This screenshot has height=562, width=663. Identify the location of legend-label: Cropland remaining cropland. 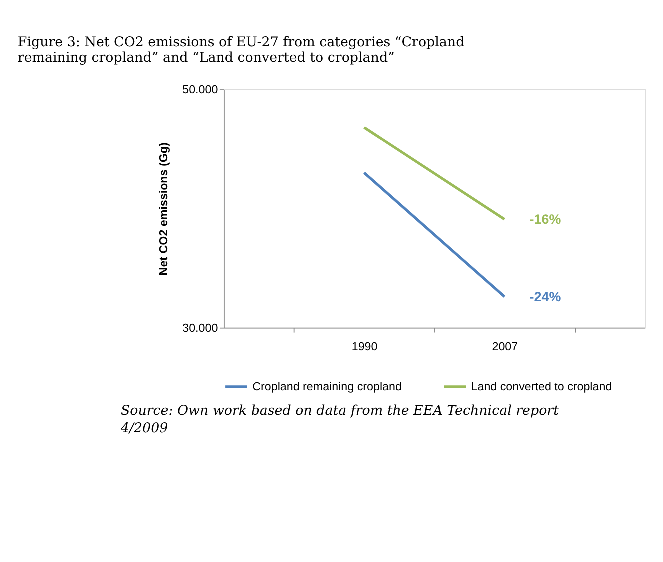
(327, 387).